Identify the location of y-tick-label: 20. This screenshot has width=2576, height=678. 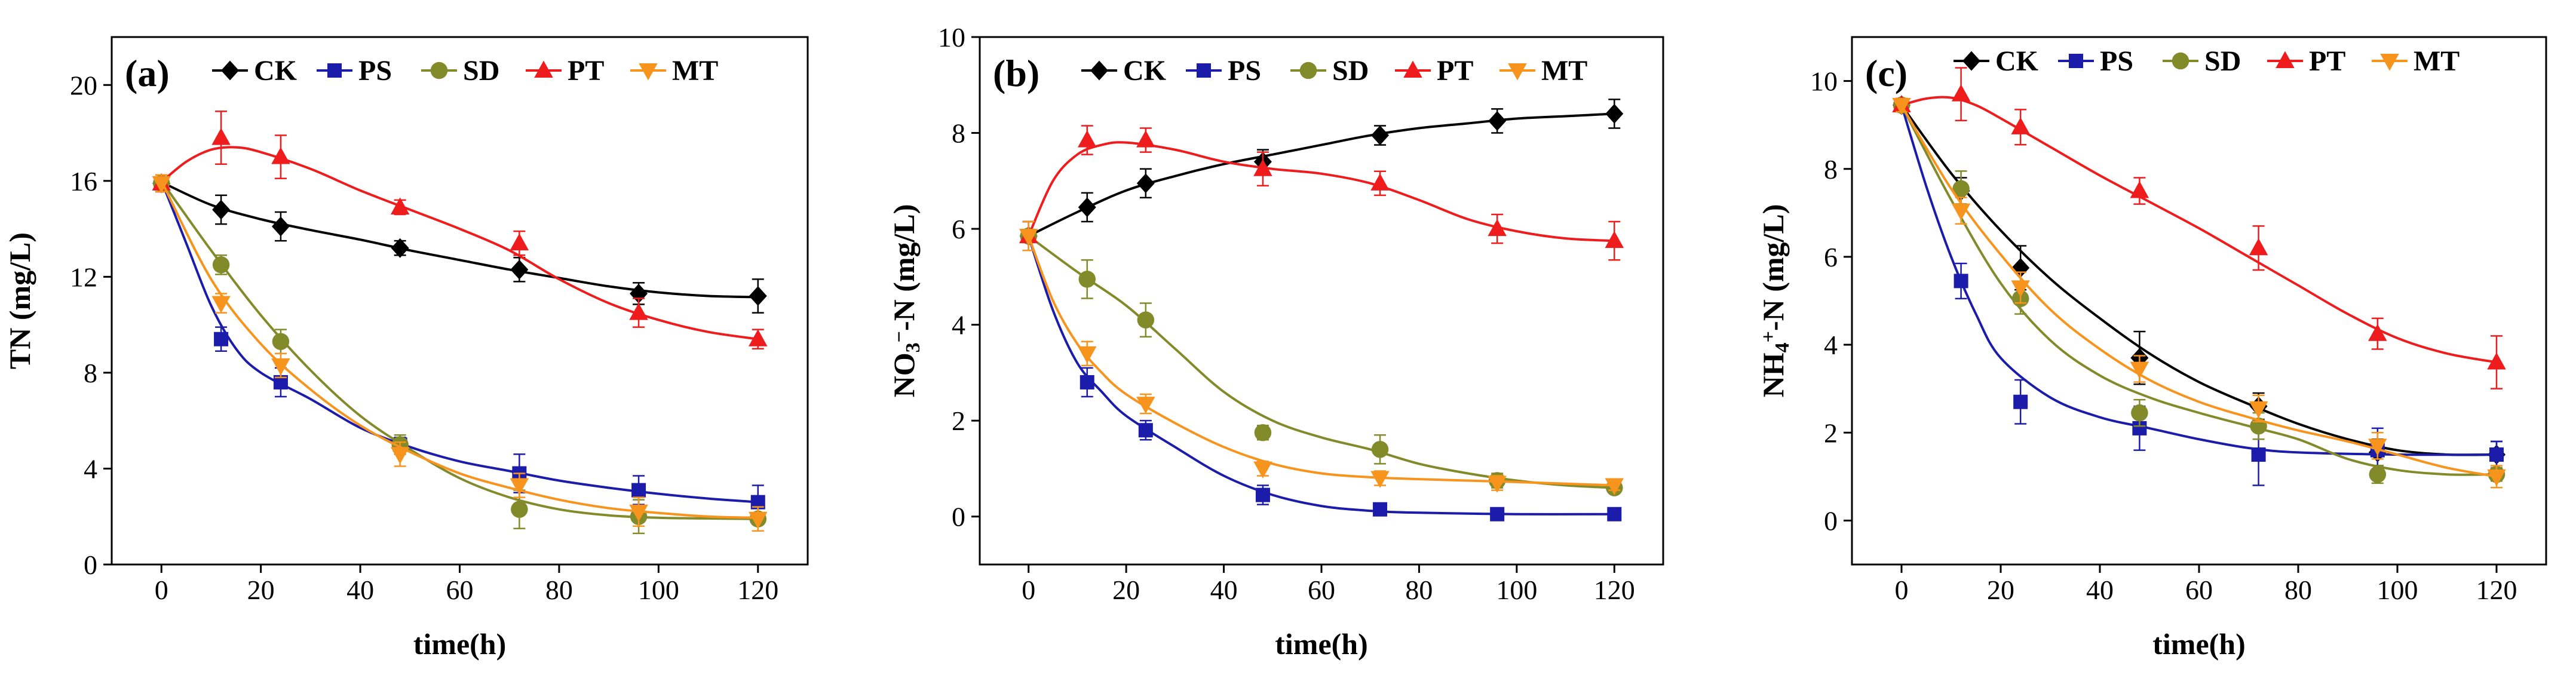
(83, 85).